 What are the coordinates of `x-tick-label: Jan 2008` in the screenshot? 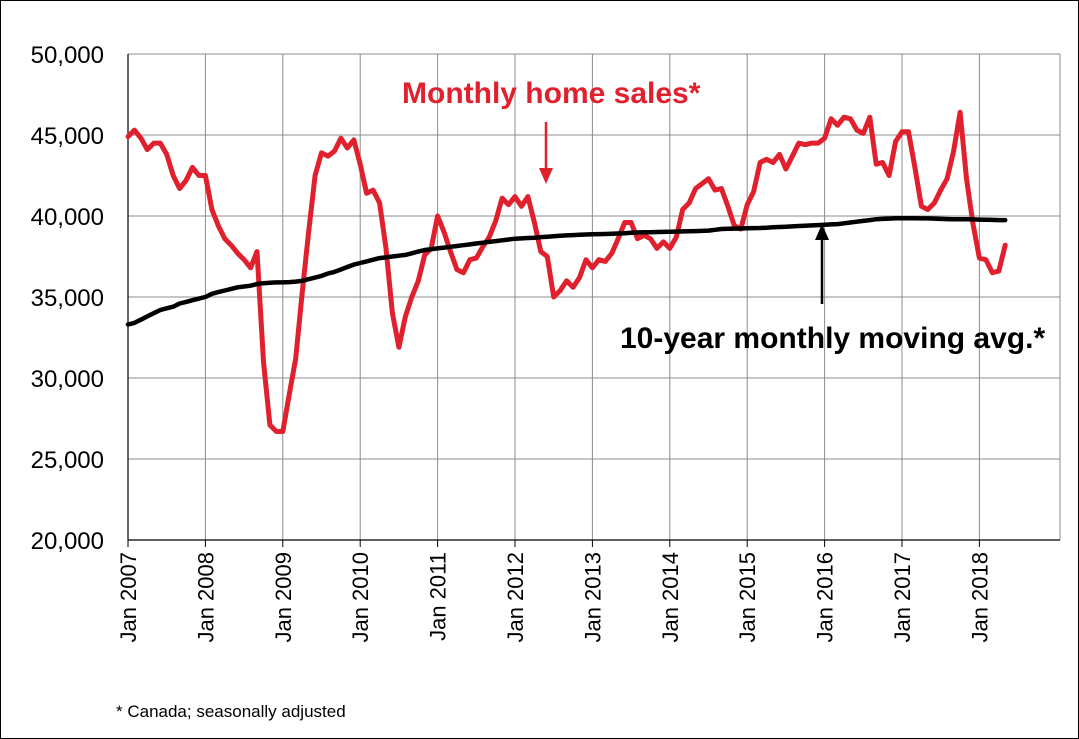 It's located at (205, 597).